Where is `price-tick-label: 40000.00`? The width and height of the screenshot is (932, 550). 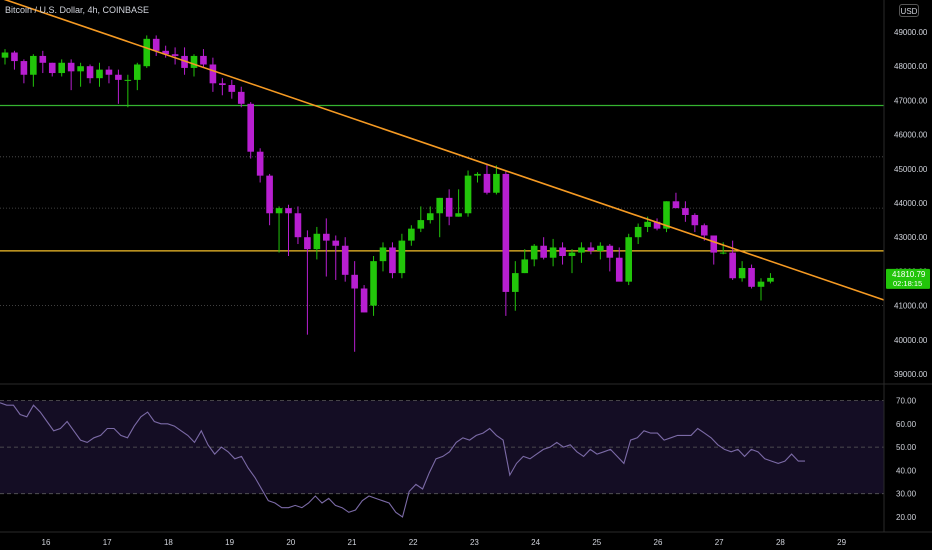 price-tick-label: 40000.00 is located at coordinates (911, 340).